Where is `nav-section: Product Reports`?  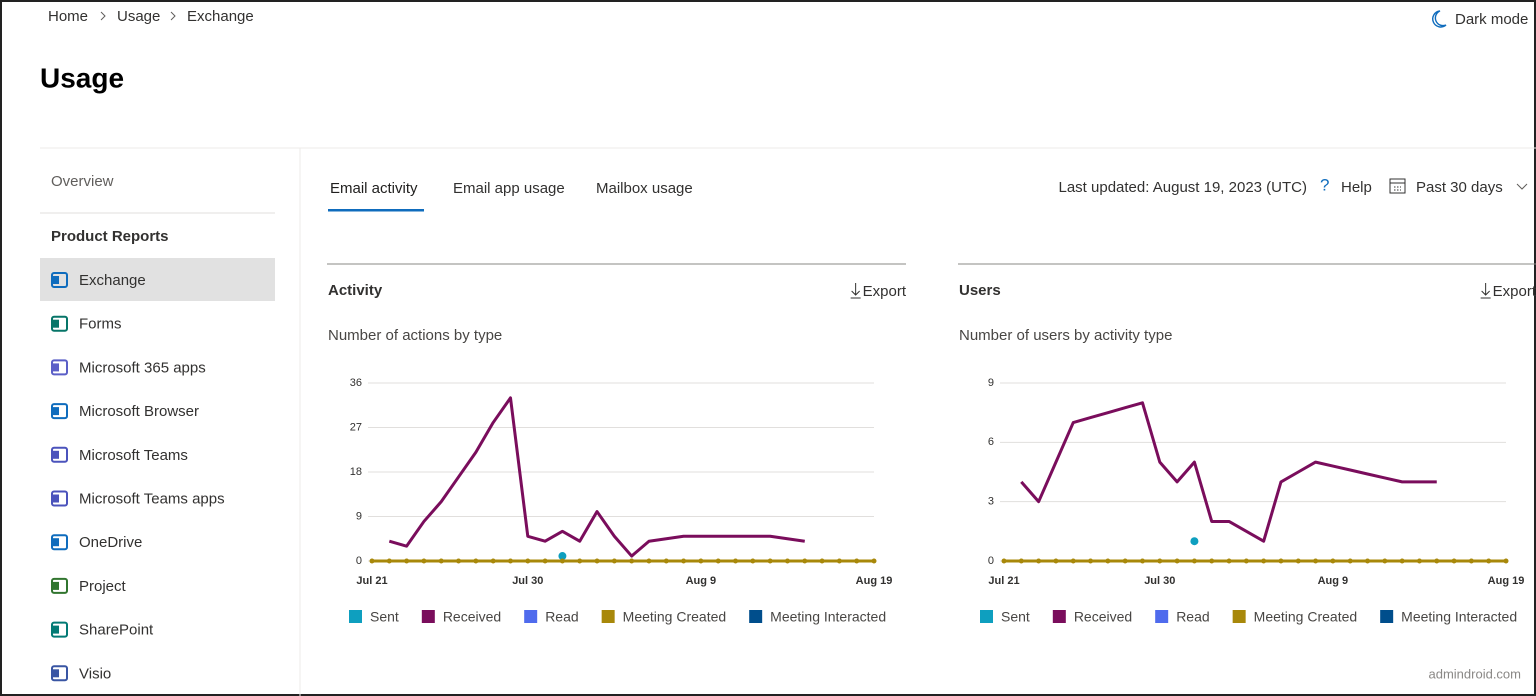 nav-section: Product Reports is located at coordinates (110, 236).